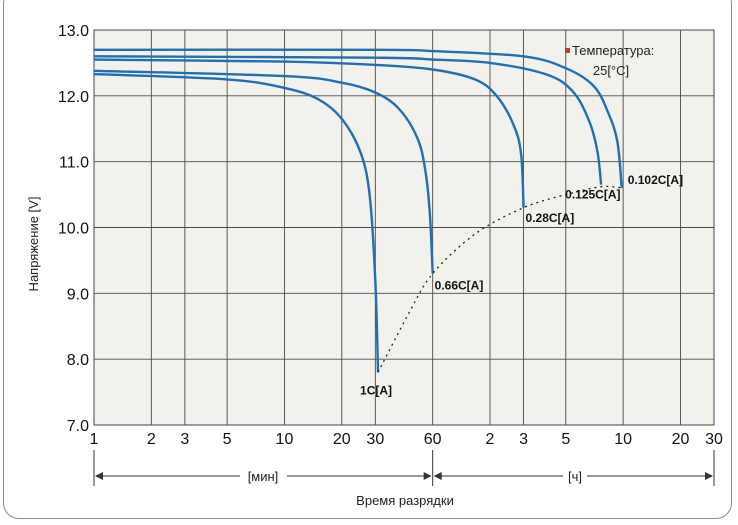 This screenshot has height=525, width=738. Describe the element at coordinates (550, 218) in the screenshot. I see `series-data-label: 0.28C[A]` at that location.